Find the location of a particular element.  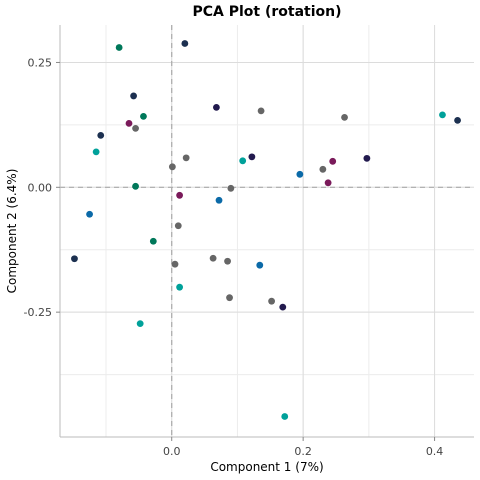

y-tick-label: 0.25 is located at coordinates (40, 62).